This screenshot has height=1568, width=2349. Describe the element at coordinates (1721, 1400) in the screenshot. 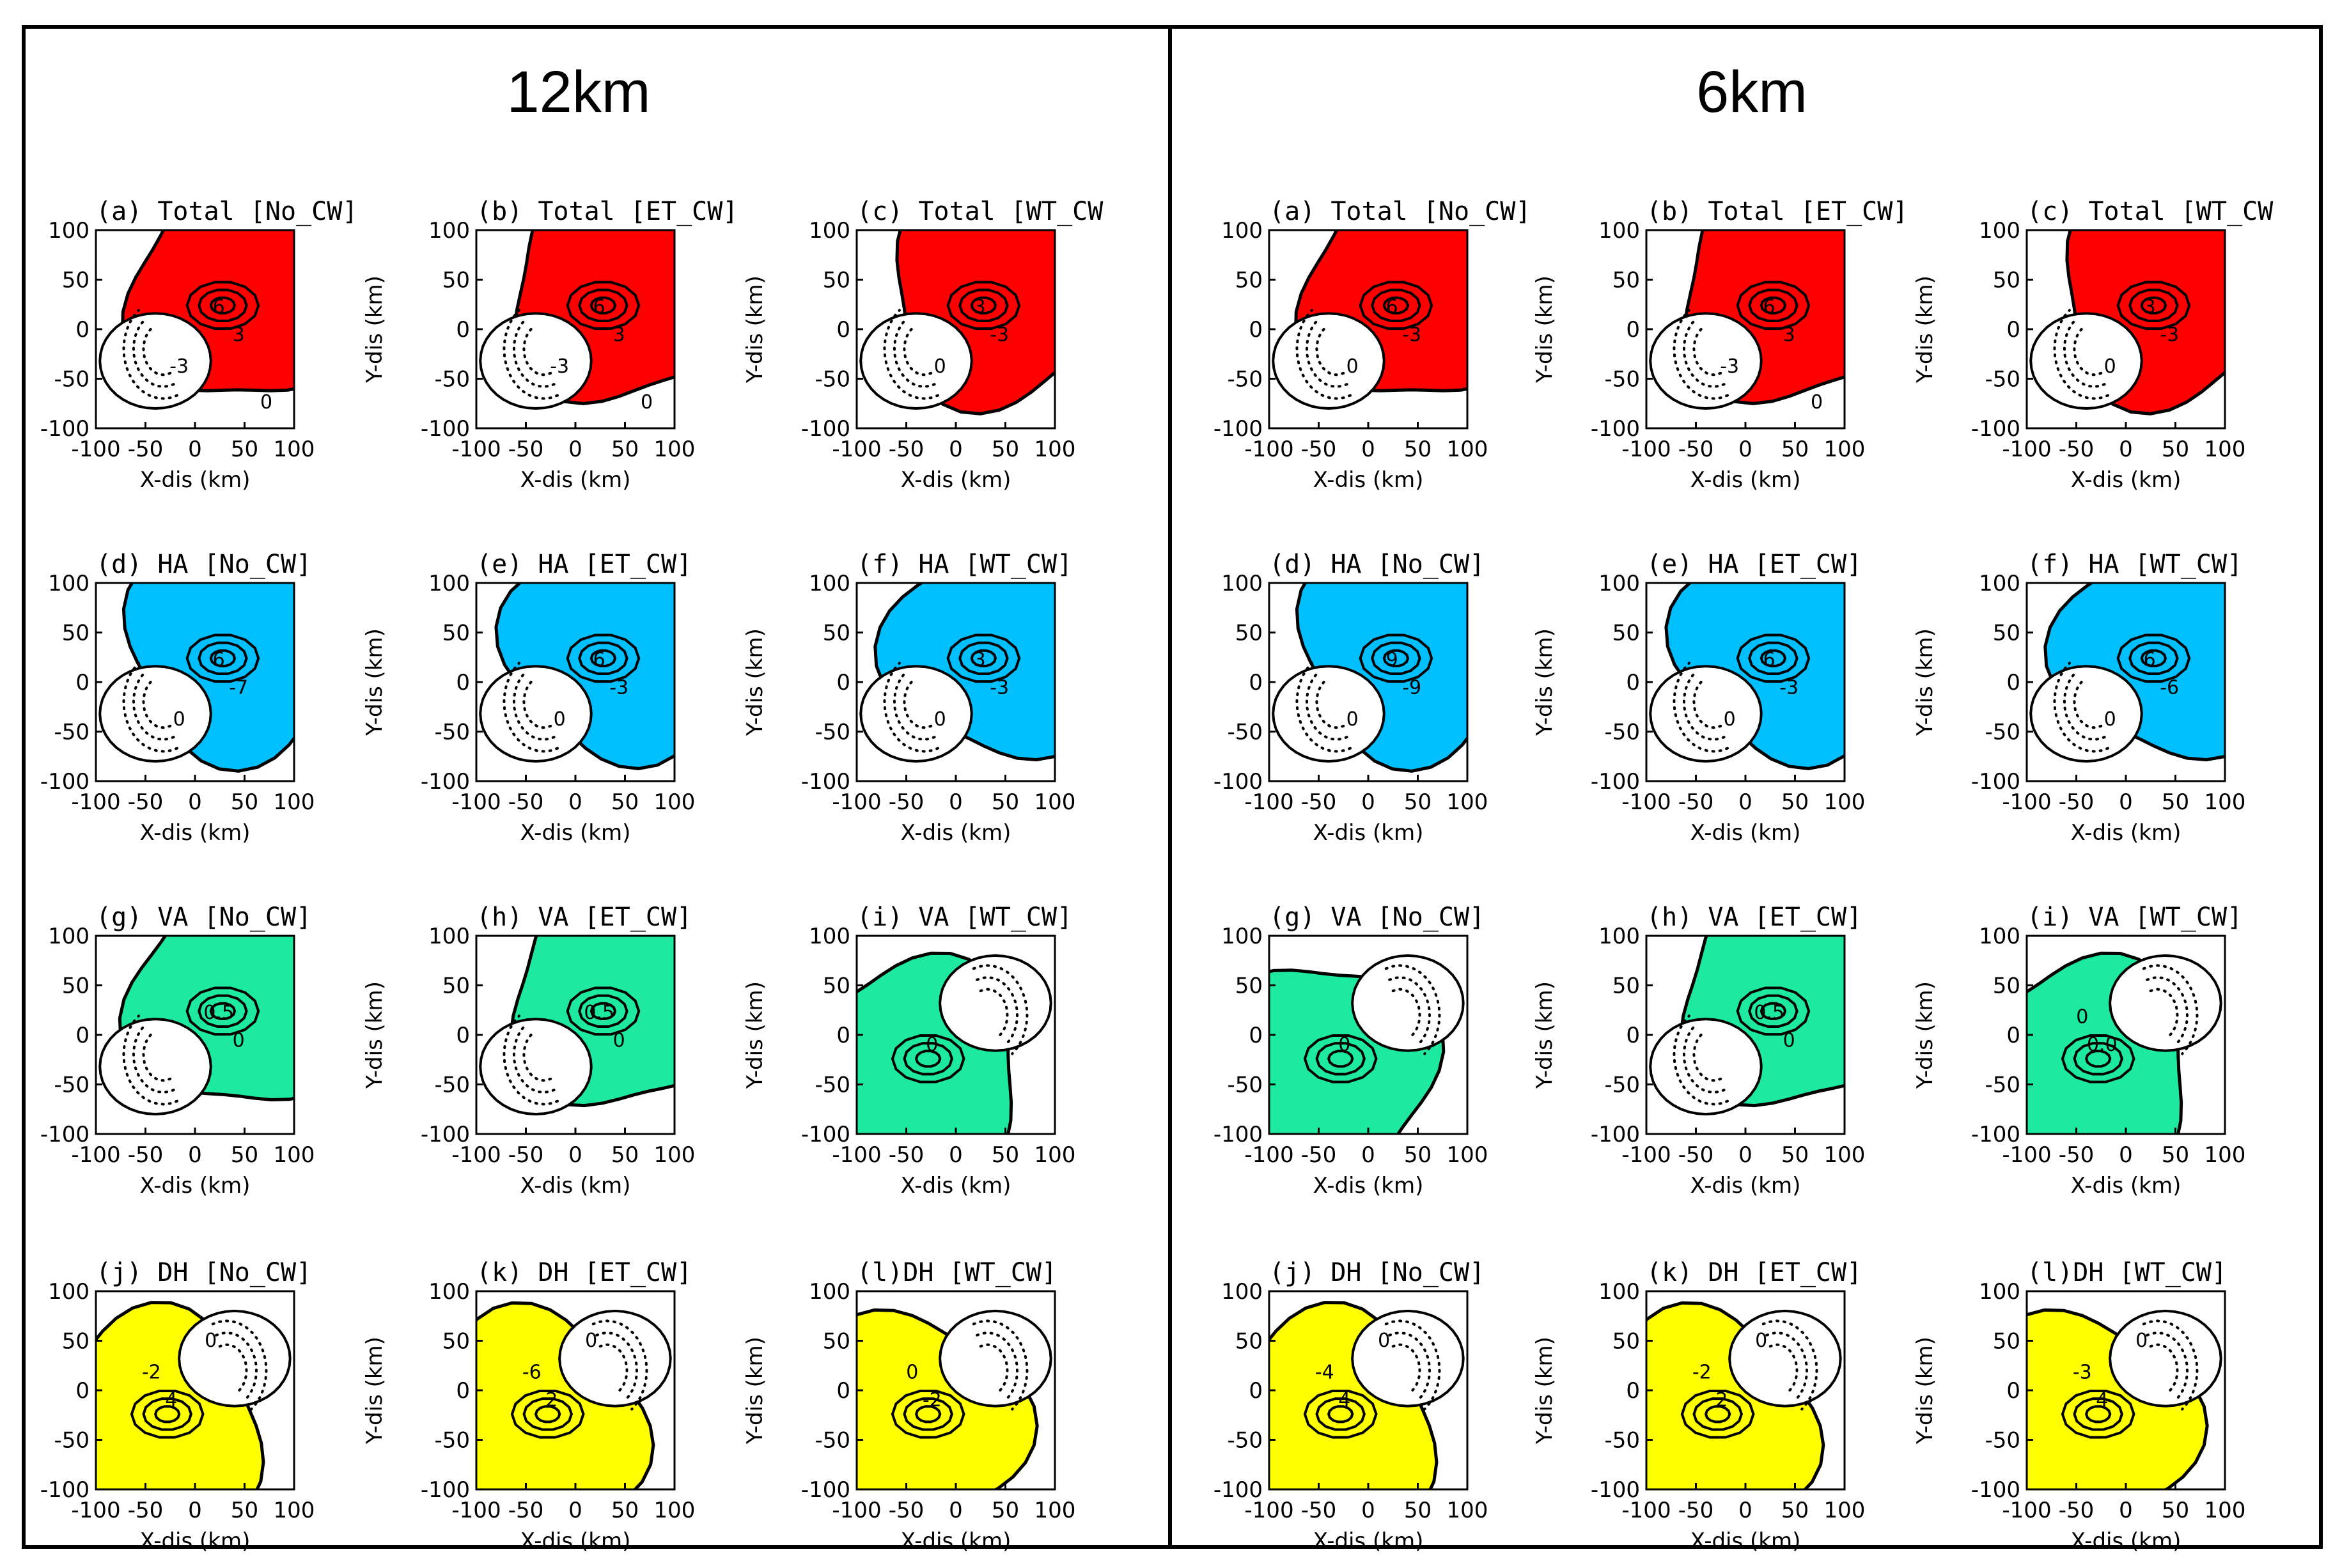

I see `contour-label: 2` at that location.